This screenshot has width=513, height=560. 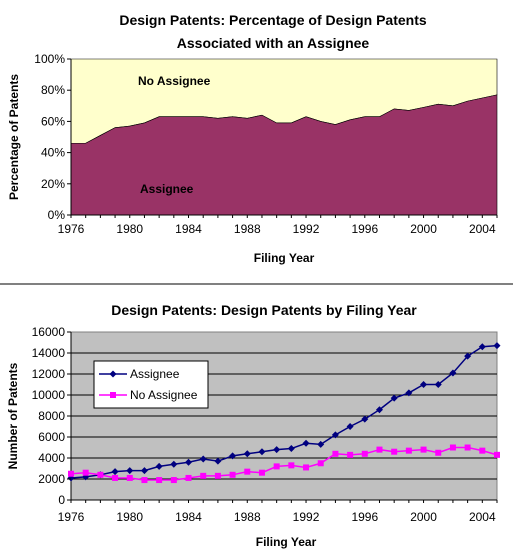 What do you see at coordinates (306, 229) in the screenshot?
I see `chart1-x-tick-label: 1992` at bounding box center [306, 229].